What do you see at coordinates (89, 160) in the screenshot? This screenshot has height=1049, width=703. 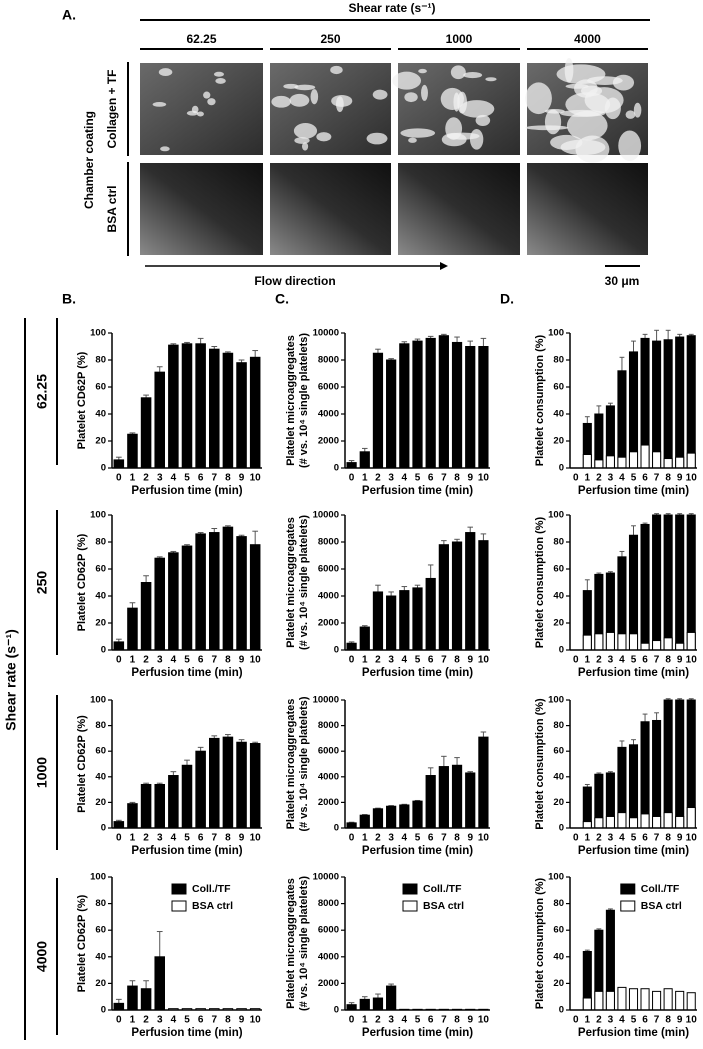 I see `row-group: Chamber coating` at bounding box center [89, 160].